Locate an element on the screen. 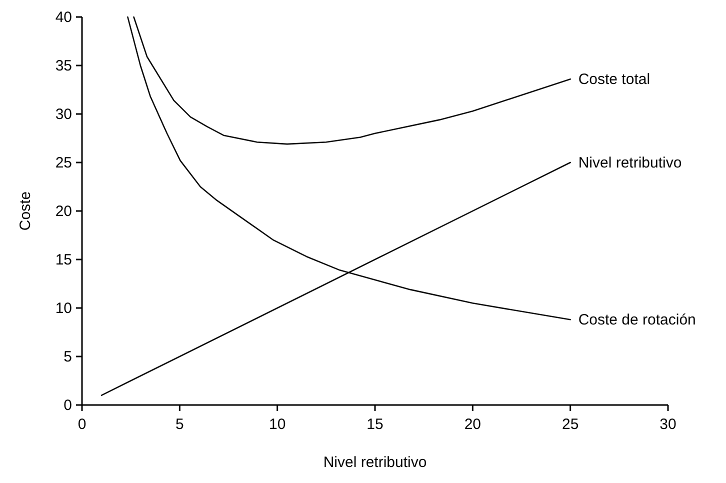 The image size is (726, 483). x-tick-label: 5 is located at coordinates (179, 424).